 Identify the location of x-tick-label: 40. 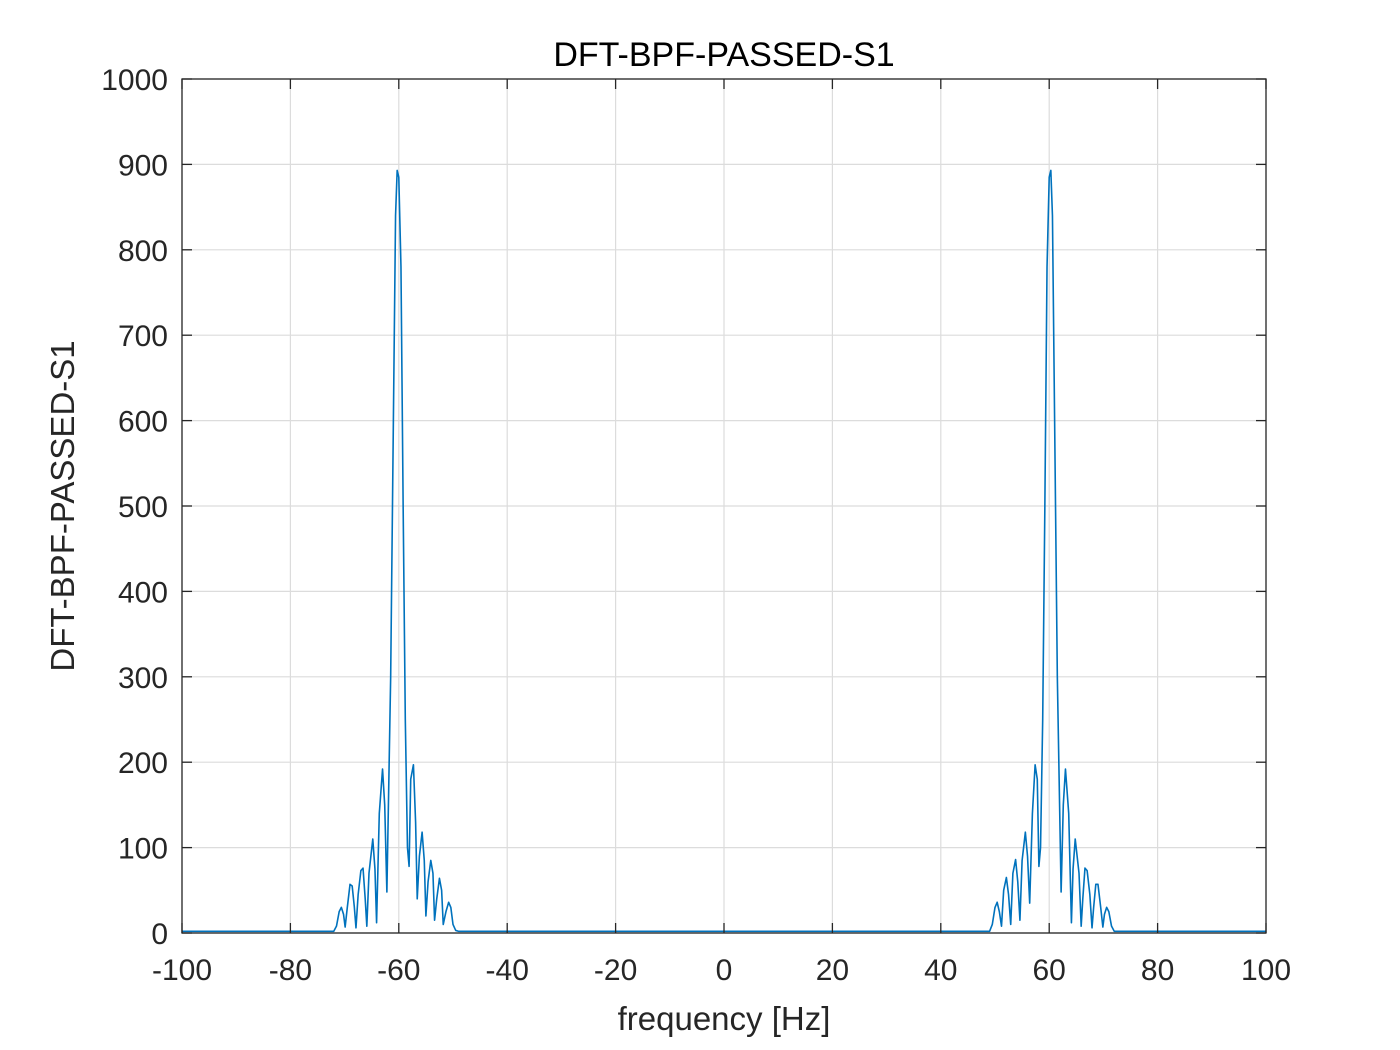
(940, 970).